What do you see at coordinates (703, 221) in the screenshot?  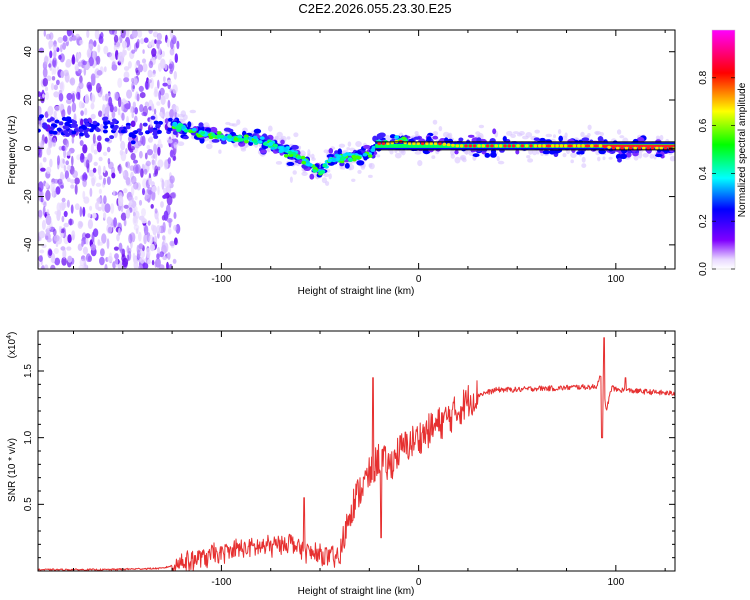 I see `colorbar-tick-label: 0.2` at bounding box center [703, 221].